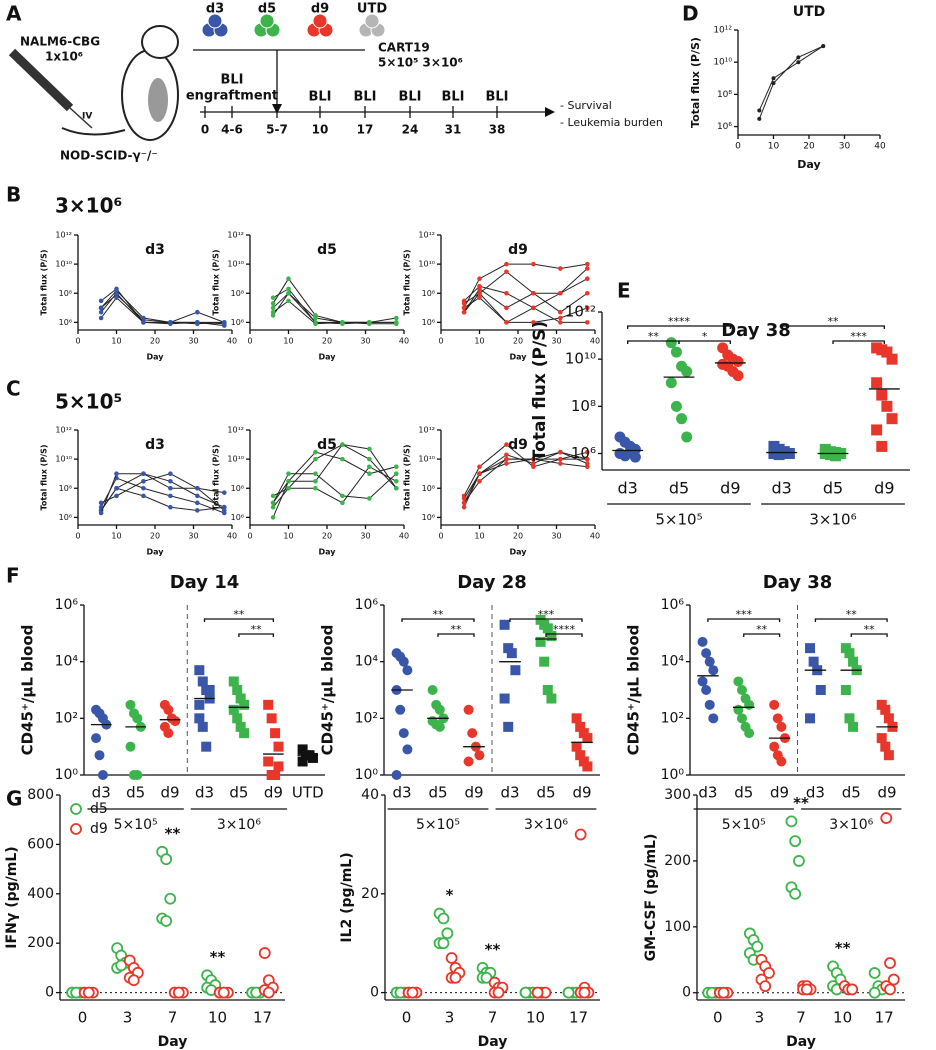  What do you see at coordinates (63, 235) in the screenshot?
I see `y-tick-label: 10¹²` at bounding box center [63, 235].